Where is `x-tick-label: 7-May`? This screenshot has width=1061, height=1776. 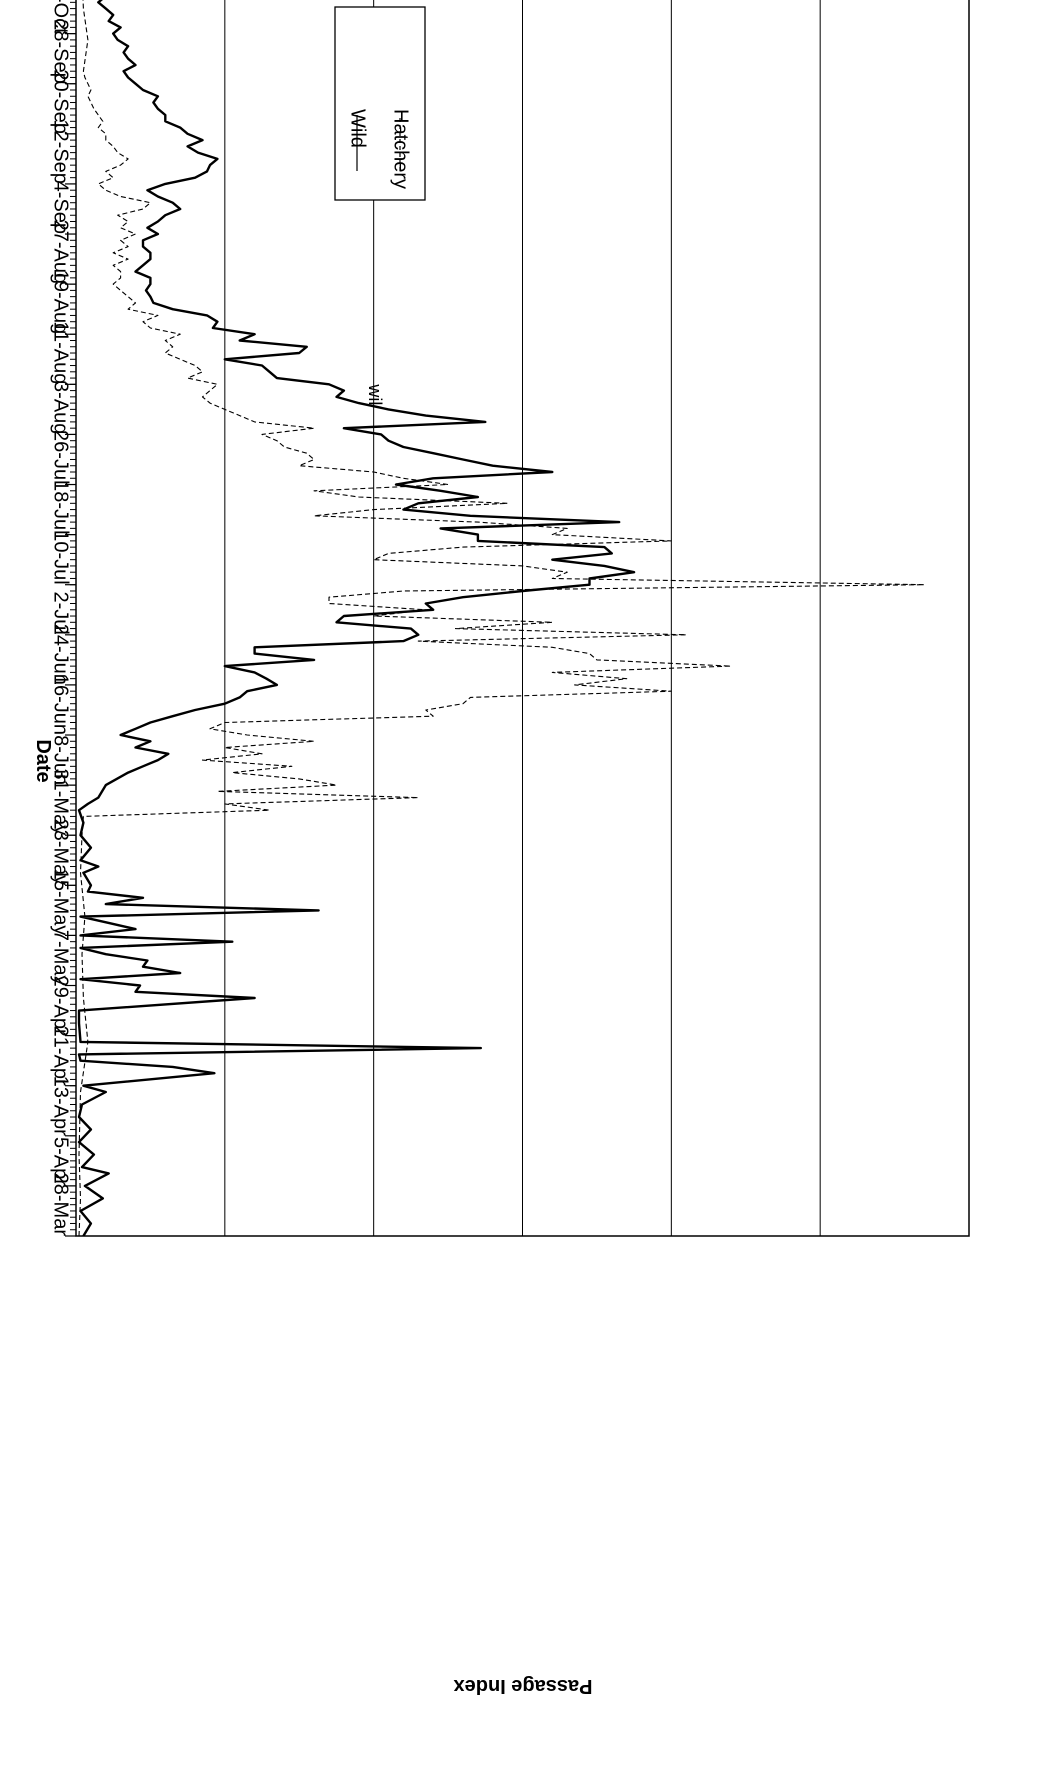
x-tick-label: 7-May is located at coordinates (61, 958).